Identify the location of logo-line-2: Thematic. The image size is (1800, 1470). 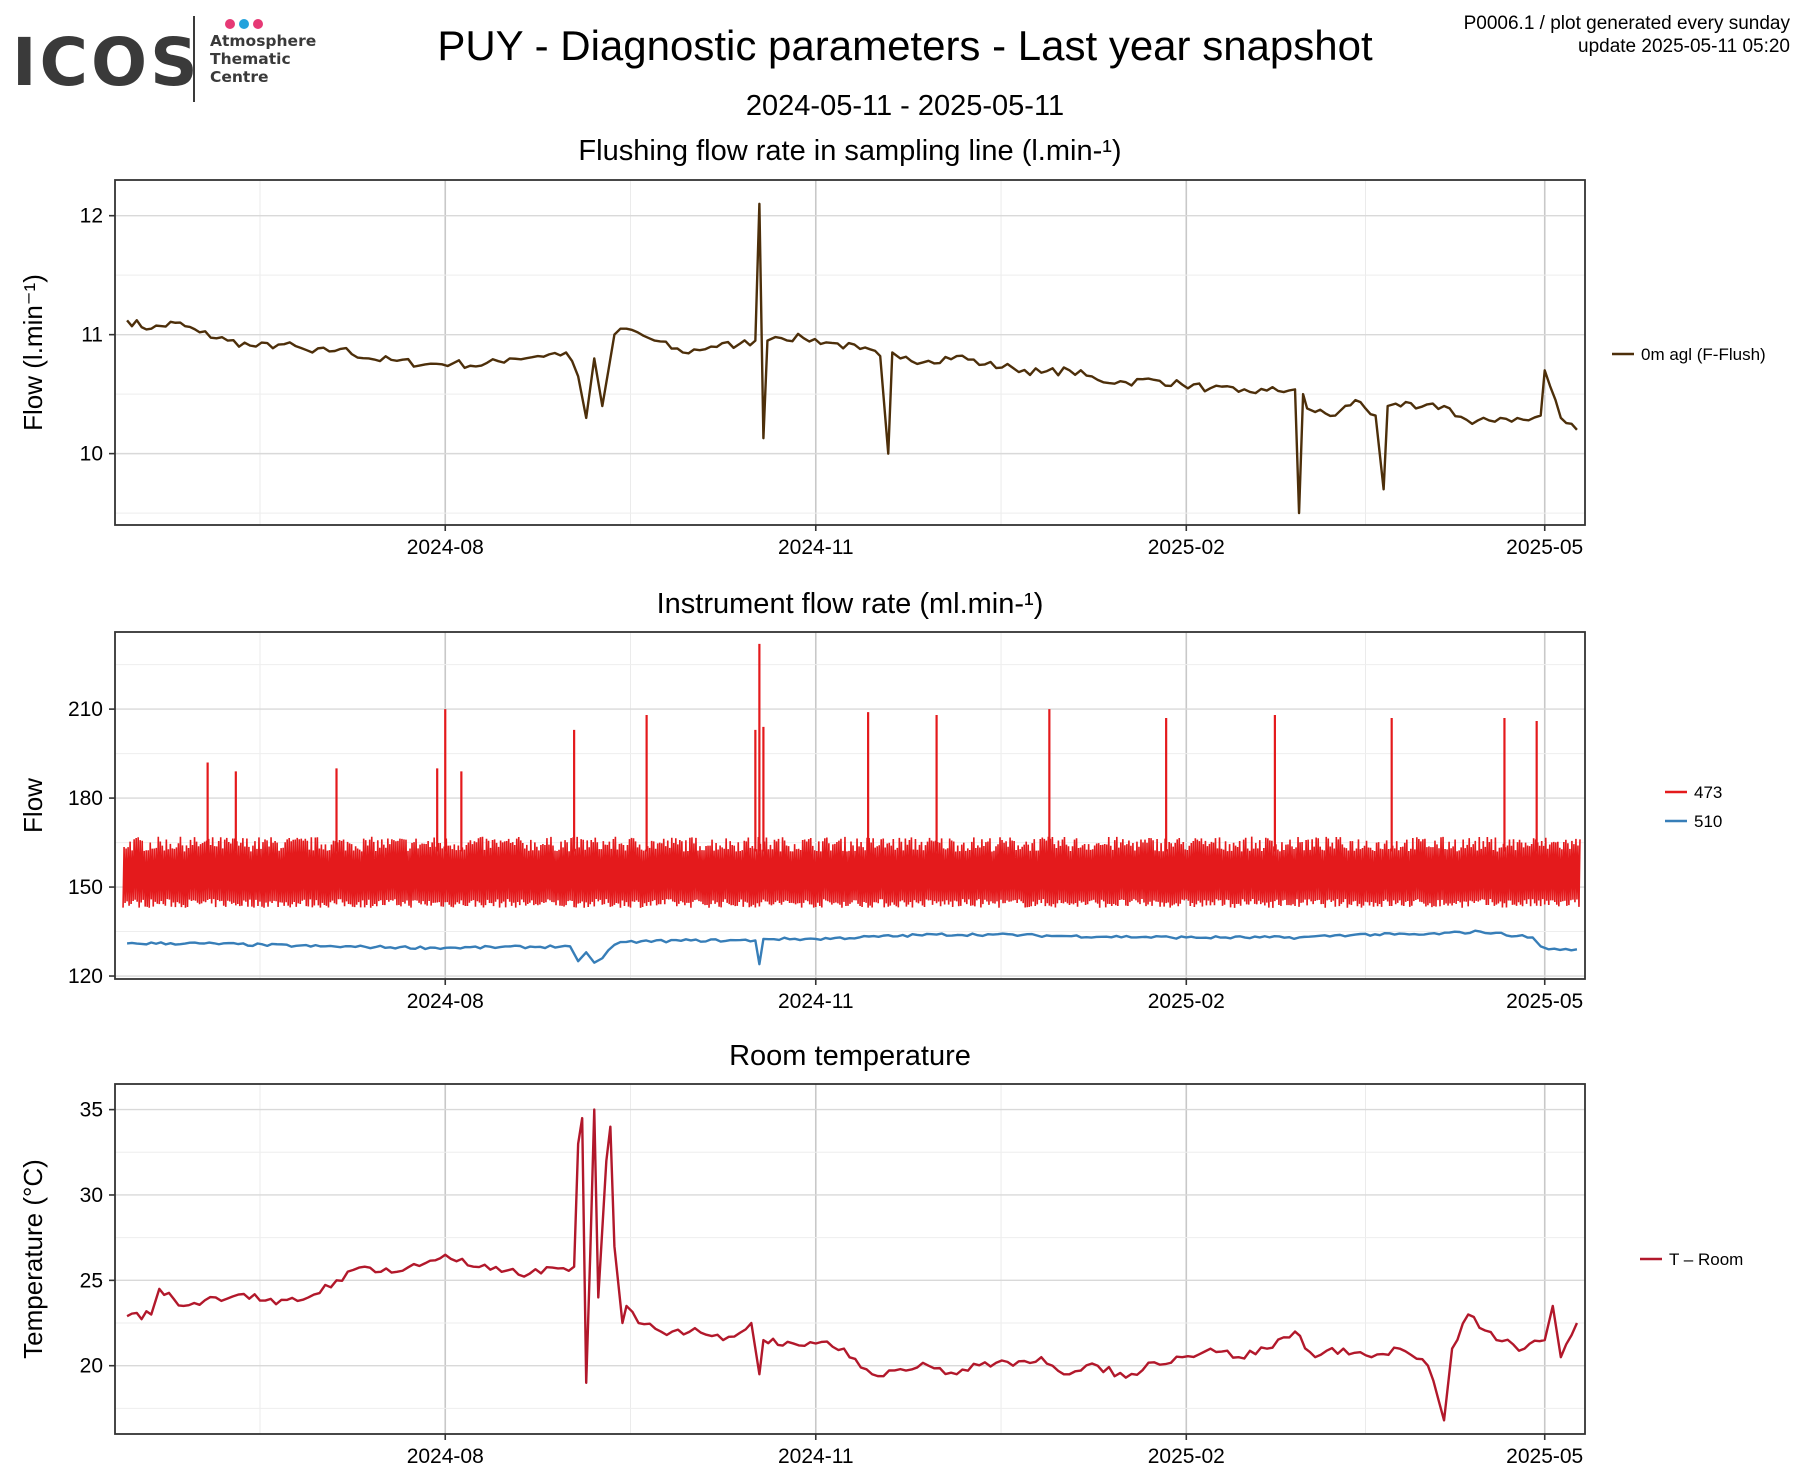
(250, 59).